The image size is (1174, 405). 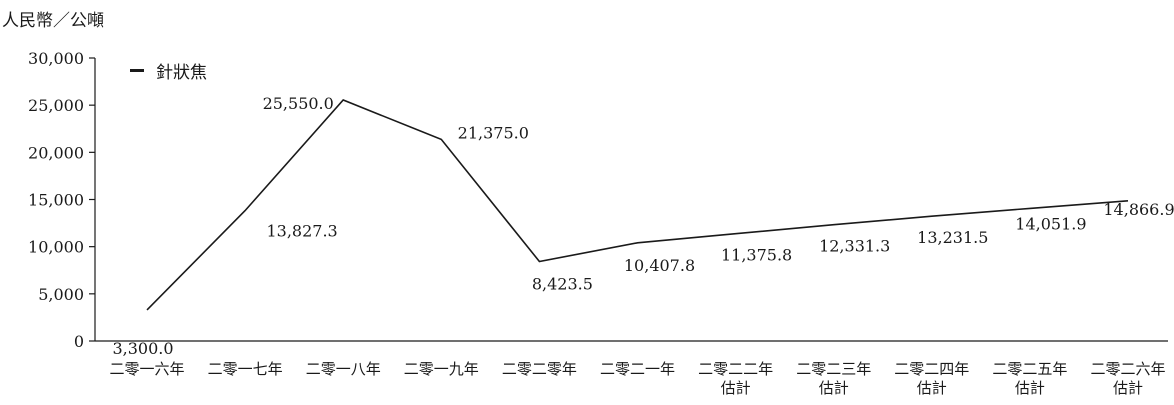 What do you see at coordinates (659, 265) in the screenshot?
I see `data-label: 10,407.8` at bounding box center [659, 265].